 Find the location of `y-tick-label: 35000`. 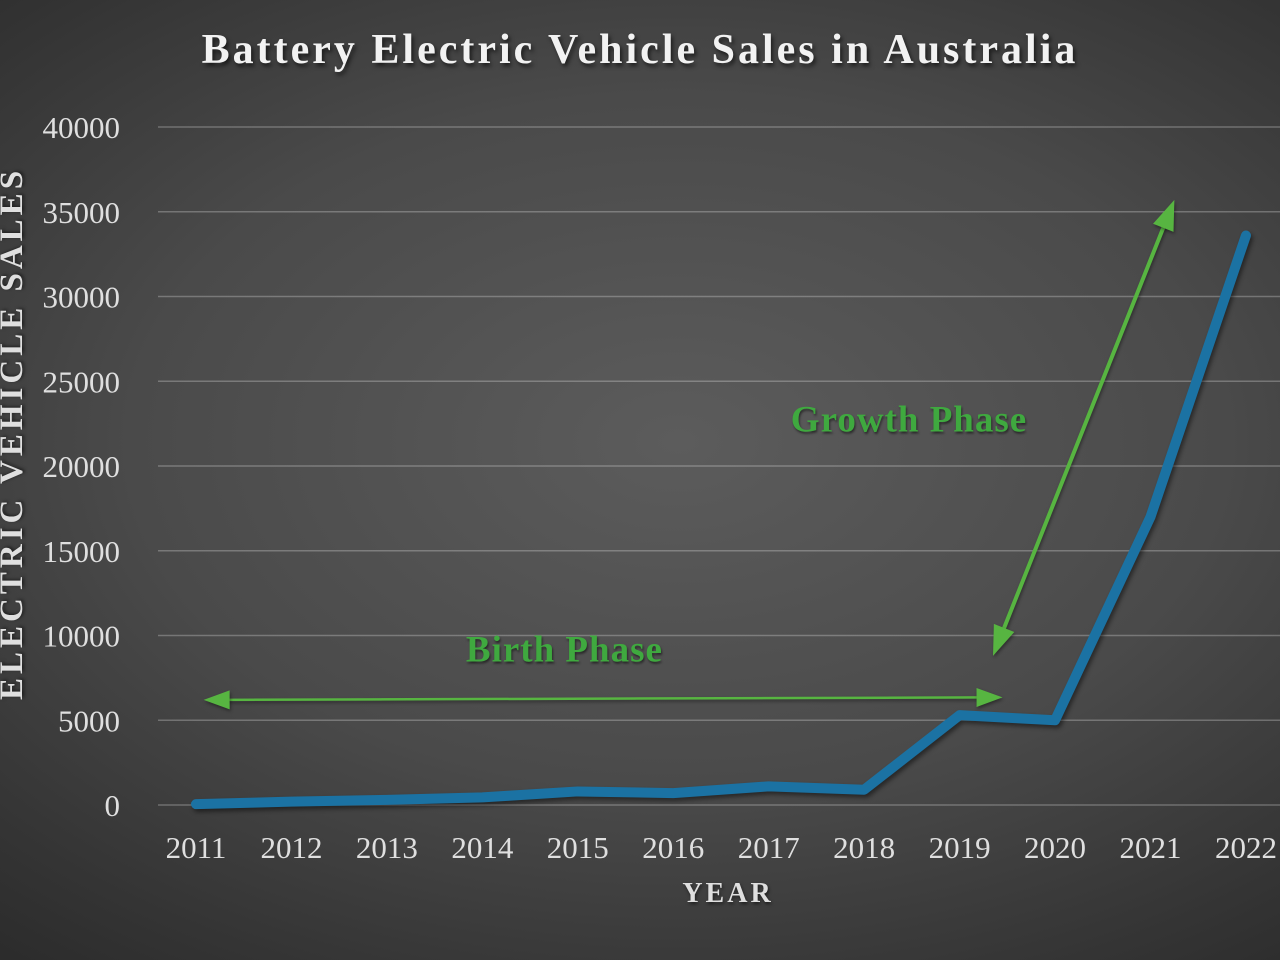

y-tick-label: 35000 is located at coordinates (82, 212).